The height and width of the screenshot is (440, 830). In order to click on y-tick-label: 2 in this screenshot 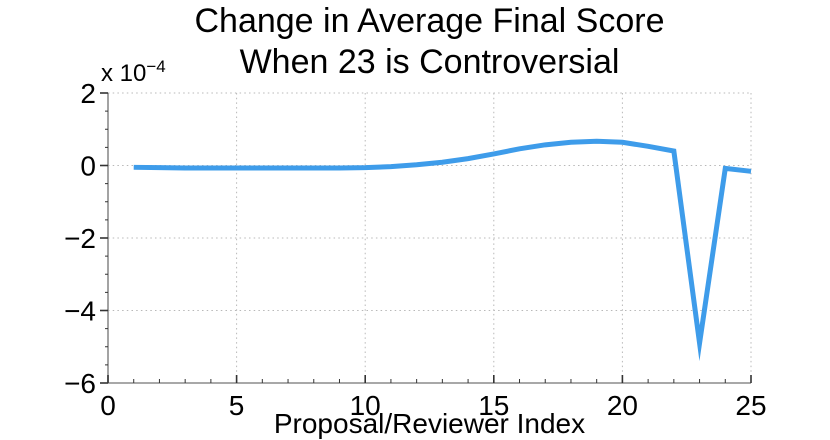, I will do `click(88, 93)`.